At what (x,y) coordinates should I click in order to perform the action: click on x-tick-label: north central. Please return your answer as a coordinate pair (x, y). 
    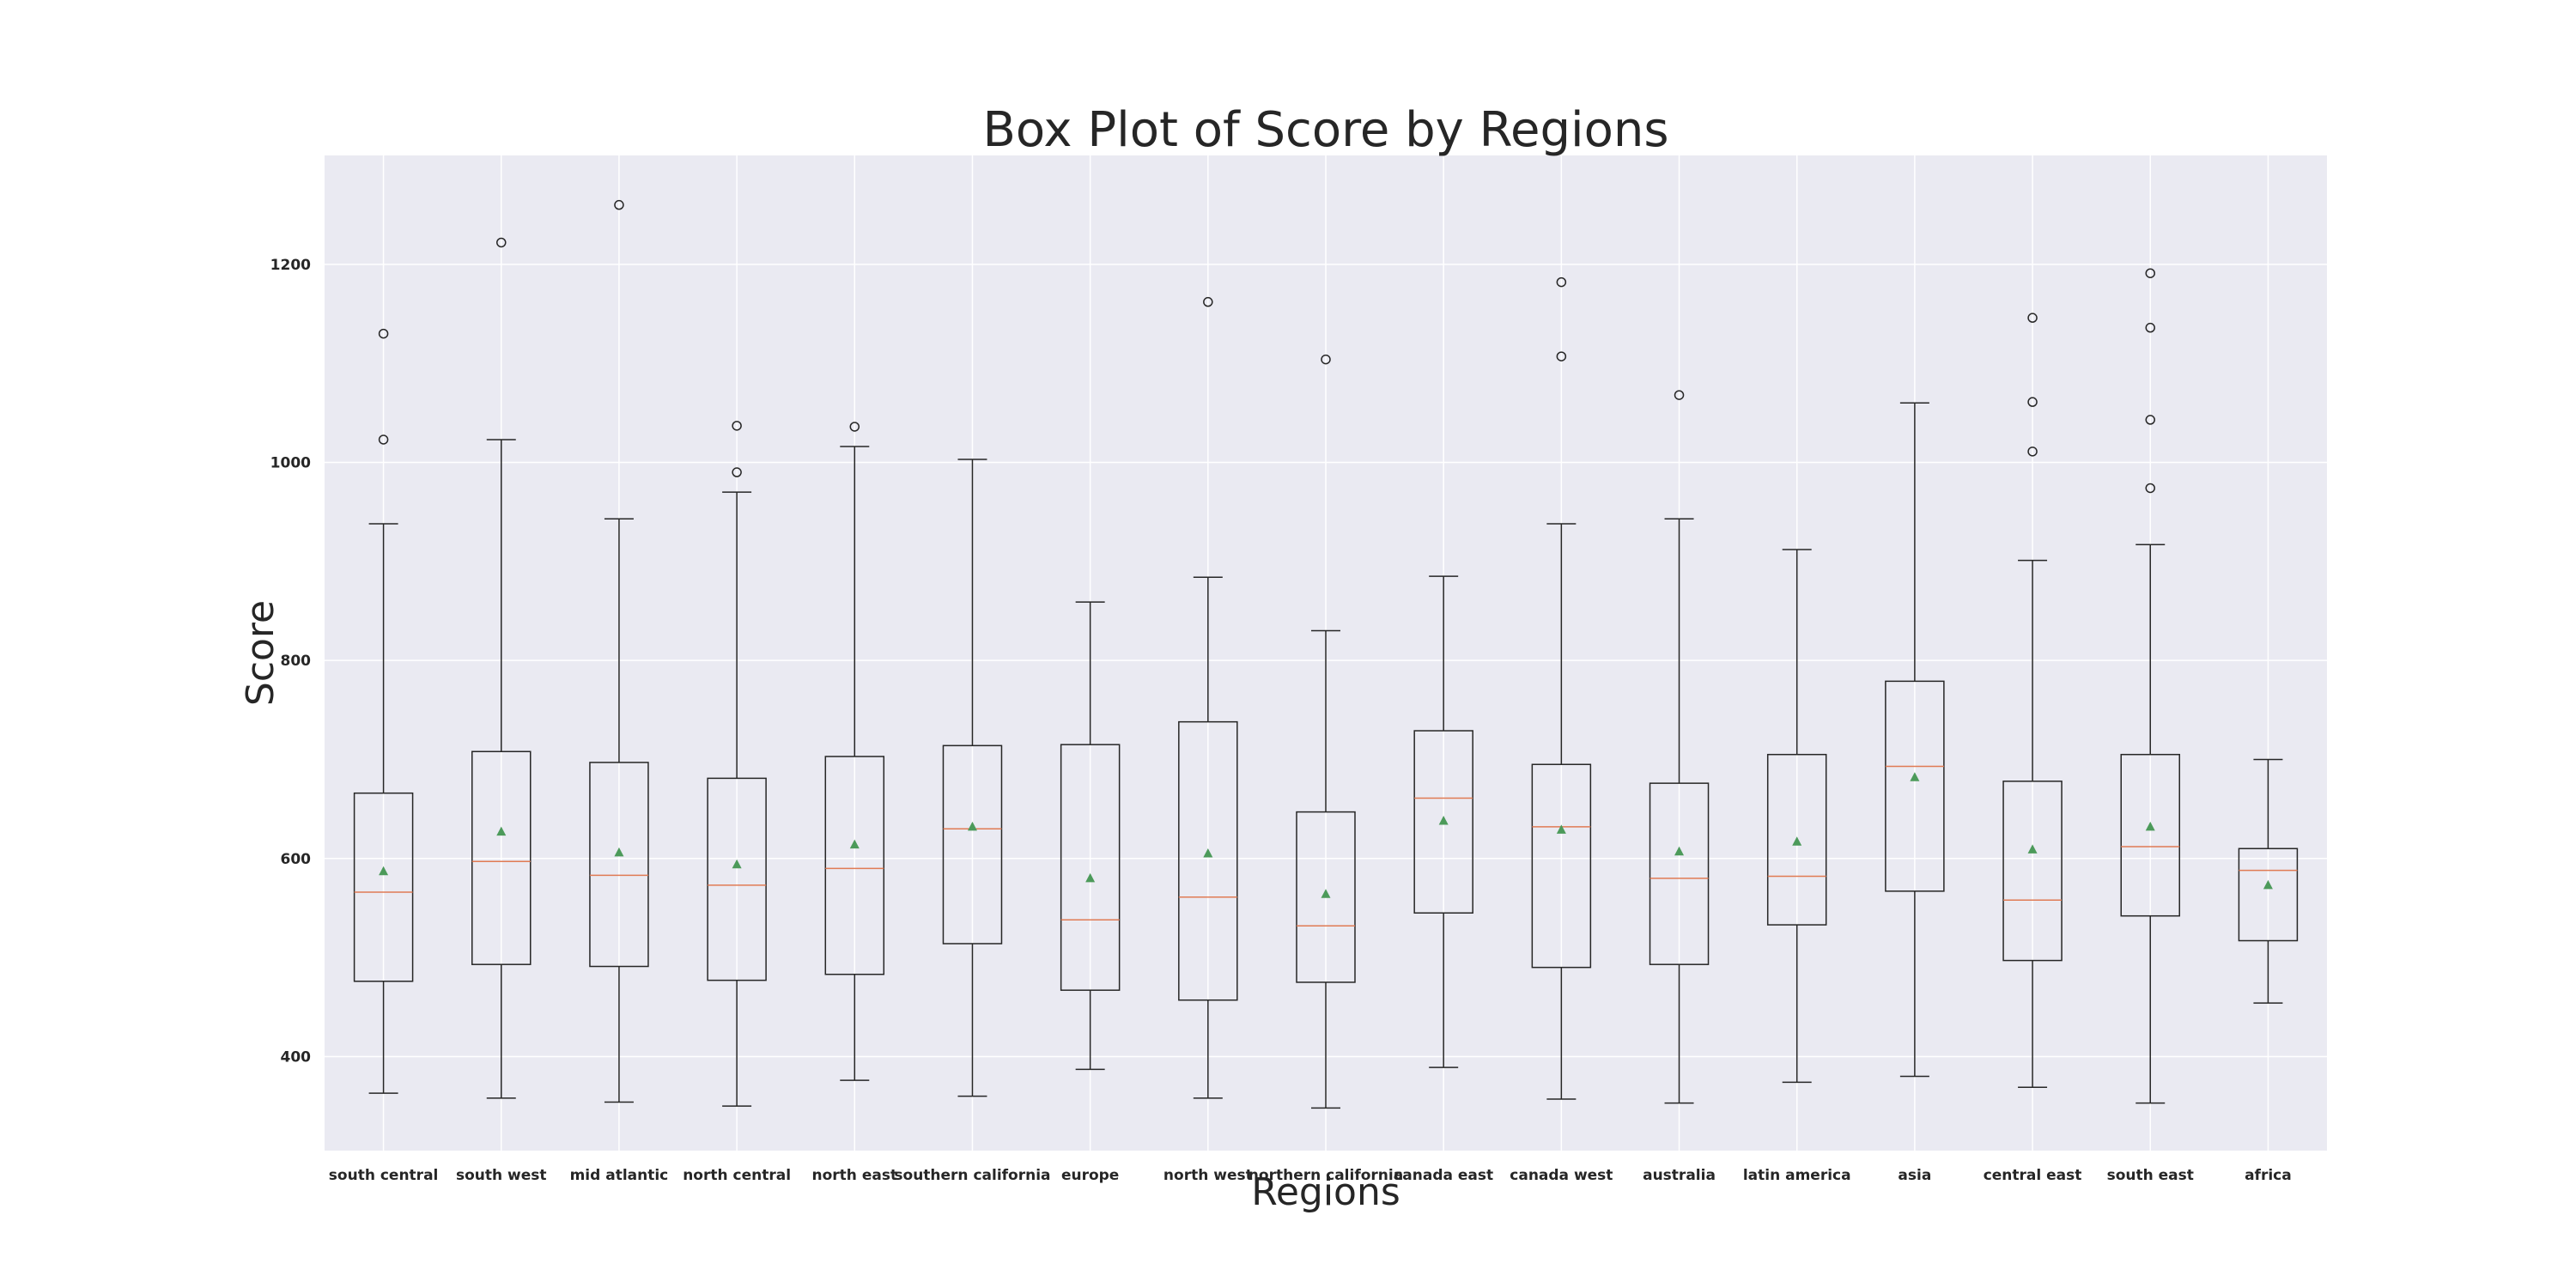
    Looking at the image, I should click on (737, 1175).